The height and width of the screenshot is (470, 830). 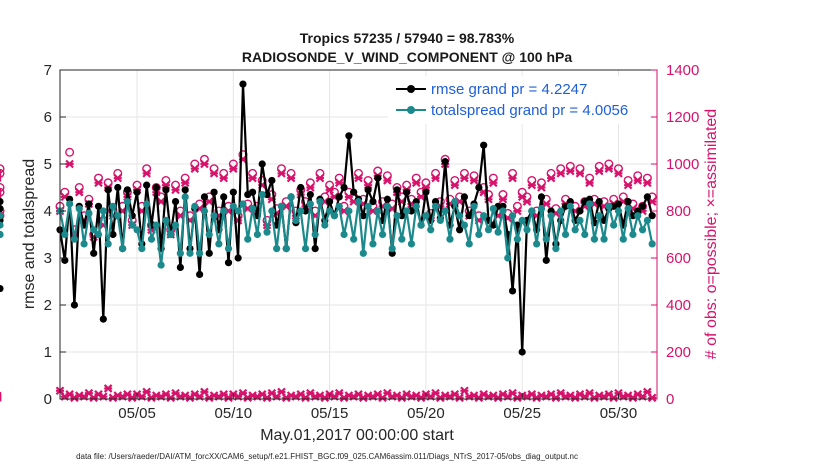 What do you see at coordinates (48, 211) in the screenshot?
I see `y-tick-label: 4` at bounding box center [48, 211].